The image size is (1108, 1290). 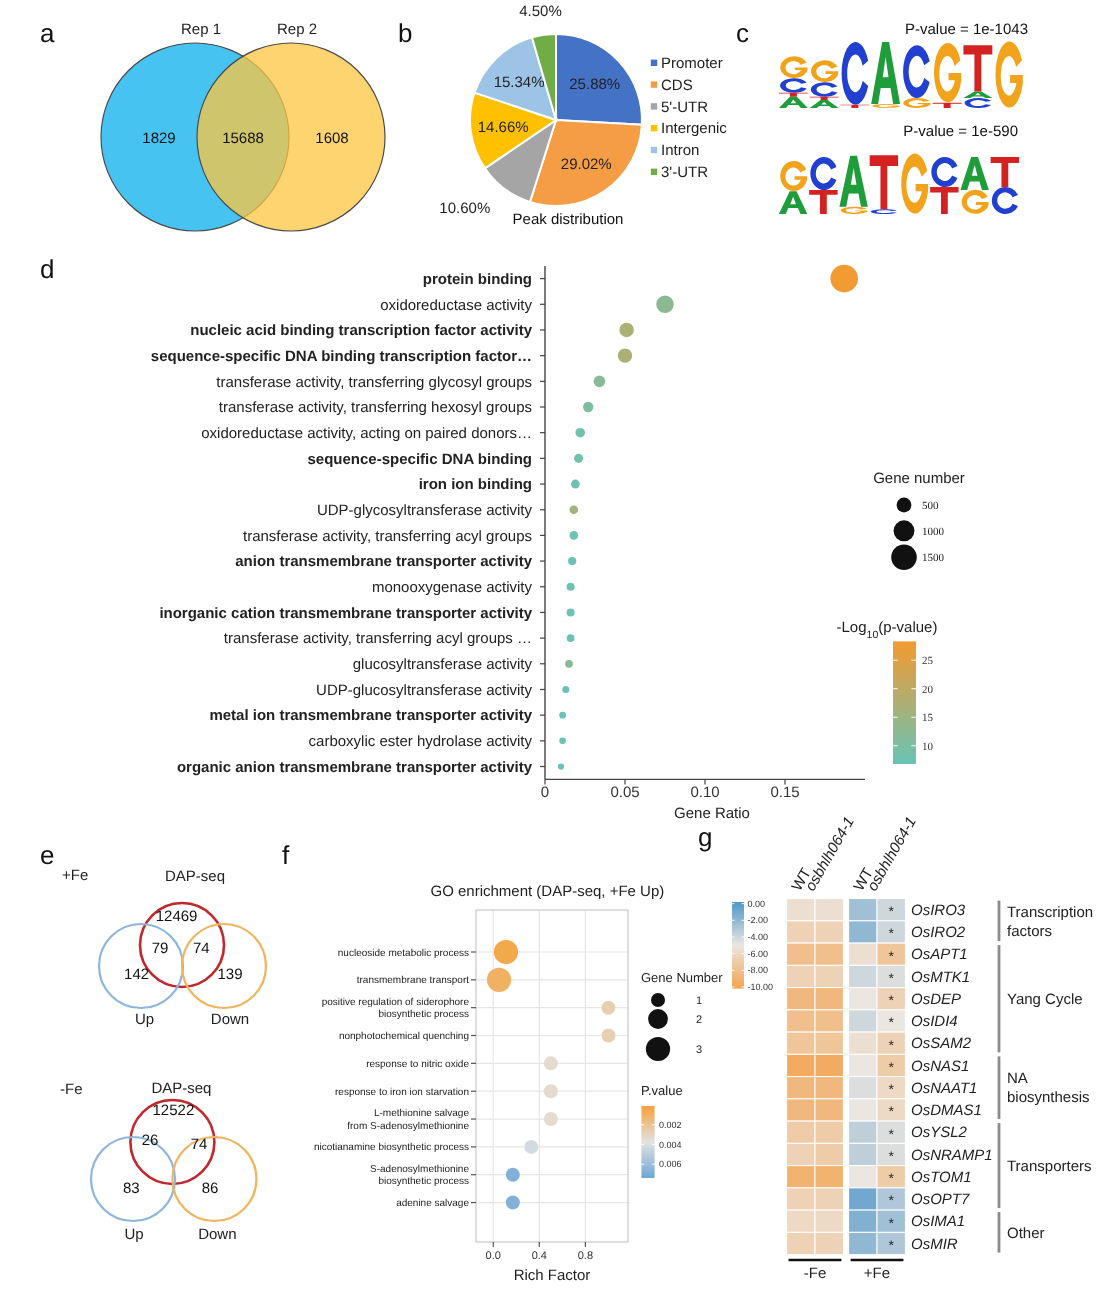 I want to click on text: g, so click(x=705, y=837).